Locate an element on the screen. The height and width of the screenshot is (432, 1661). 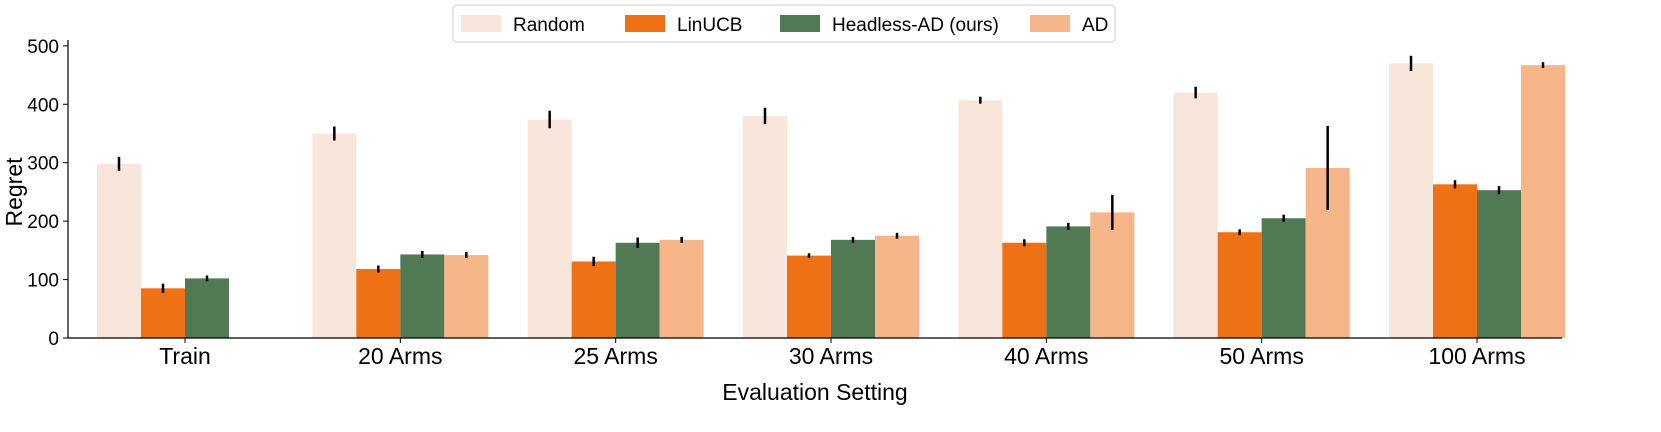
bar-linucb-train is located at coordinates (163, 313).